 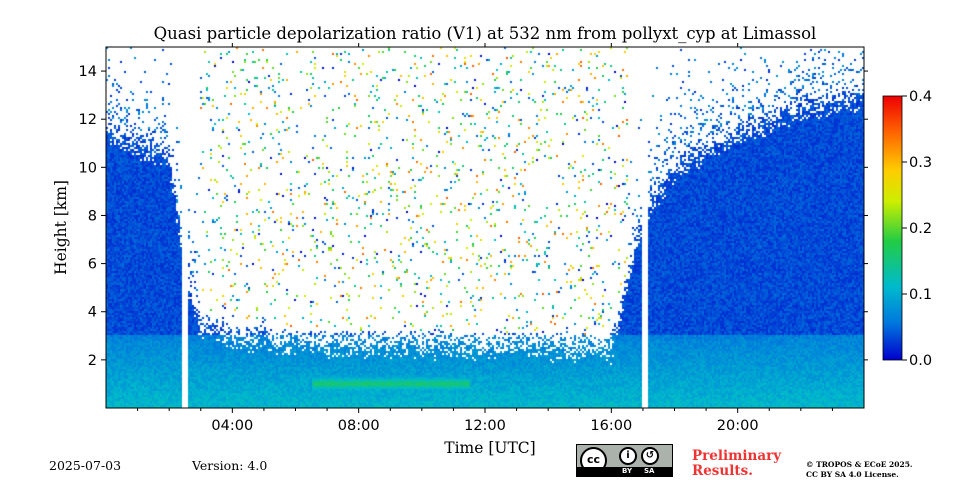 What do you see at coordinates (92, 265) in the screenshot?
I see `y-tick-label: 6` at bounding box center [92, 265].